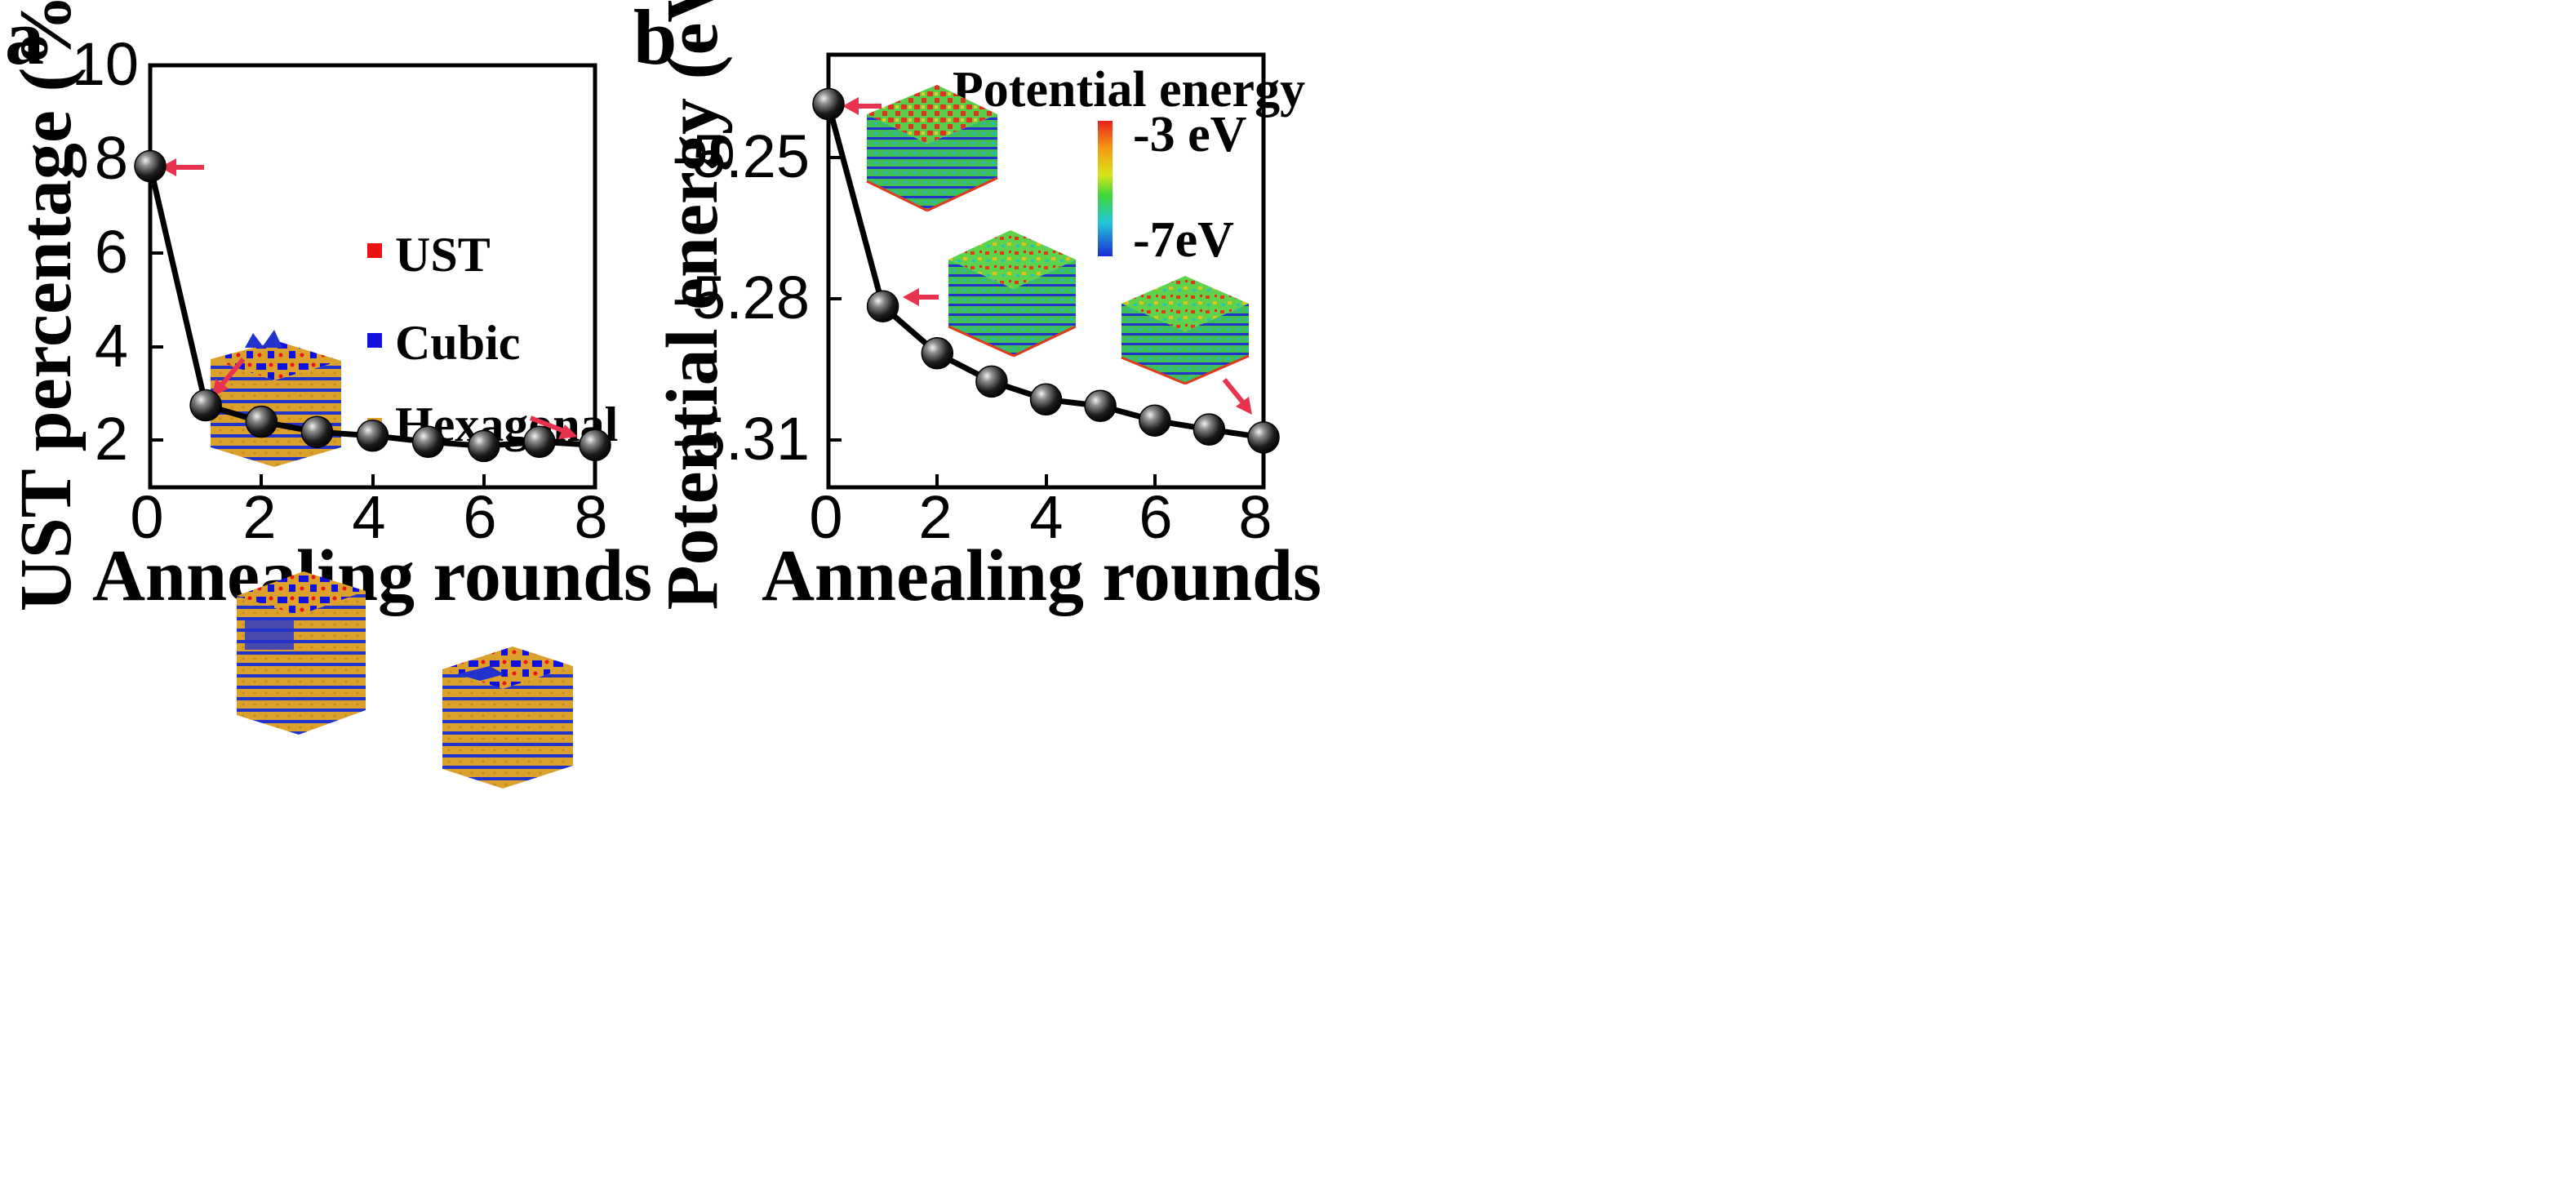 The height and width of the screenshot is (1204, 2576). Describe the element at coordinates (46, 305) in the screenshot. I see `panel-a-y-axis-title: UST percentage (%)` at that location.